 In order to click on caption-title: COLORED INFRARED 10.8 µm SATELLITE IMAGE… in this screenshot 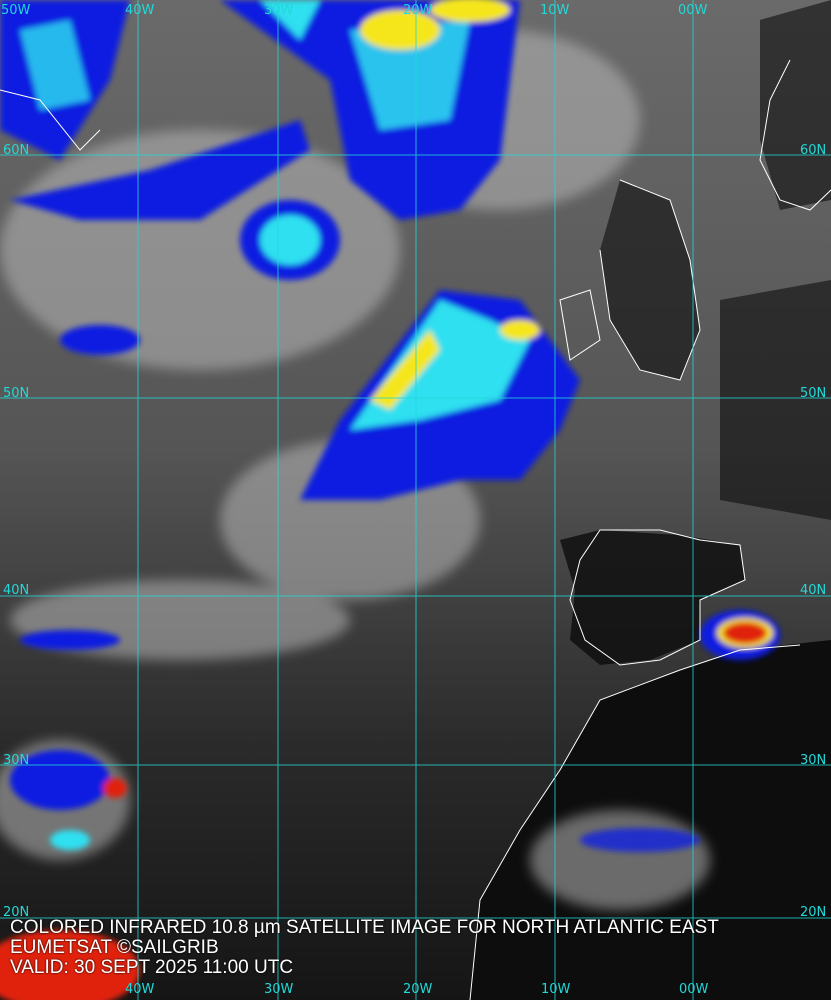, I will do `click(364, 927)`.